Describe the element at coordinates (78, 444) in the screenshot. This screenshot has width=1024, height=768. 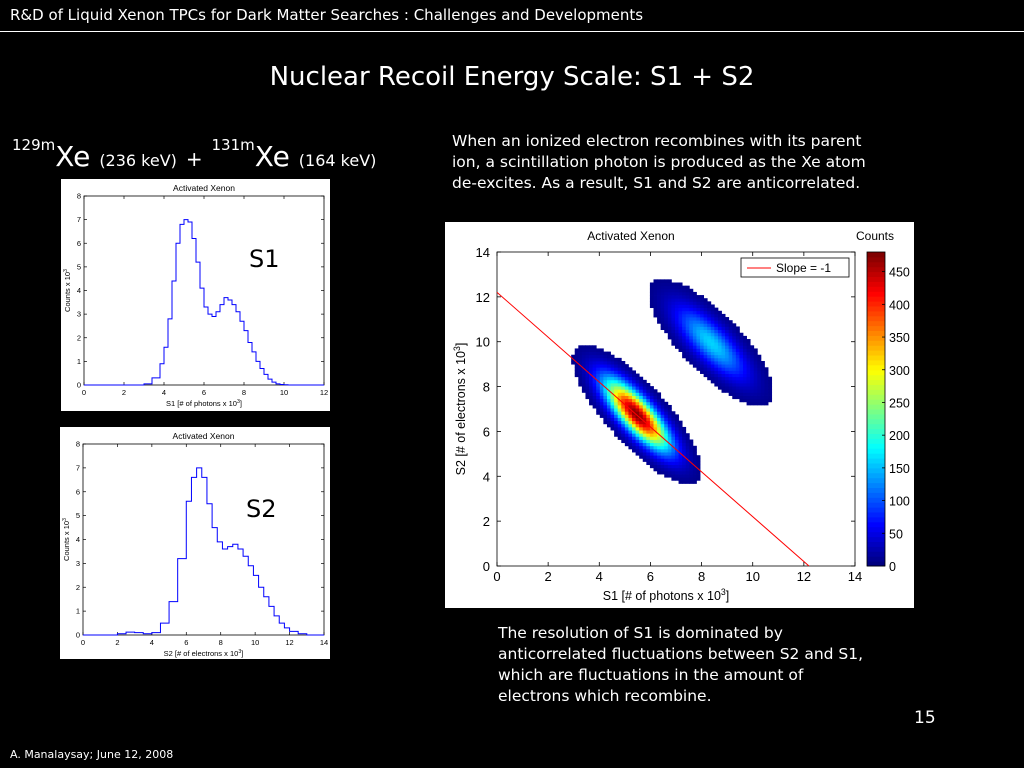
I see `y-tick-label: 8` at that location.